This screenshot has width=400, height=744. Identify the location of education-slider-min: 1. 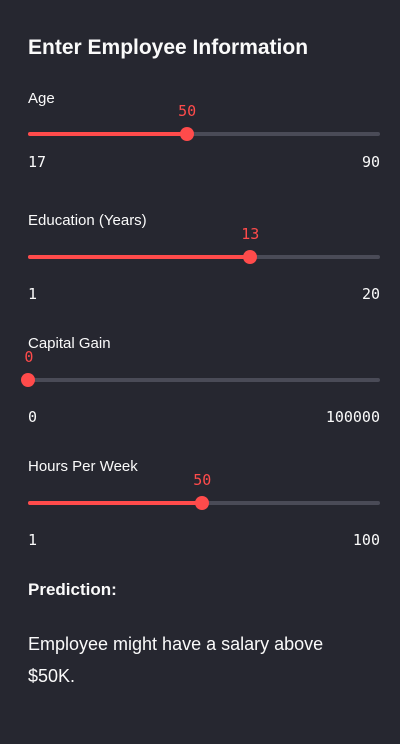
(33, 294).